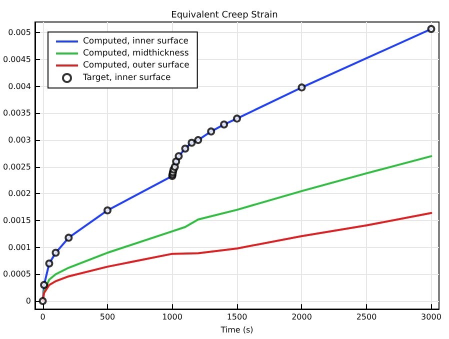 The image size is (449, 339). What do you see at coordinates (28, 301) in the screenshot?
I see `y-tick-label: 0` at bounding box center [28, 301].